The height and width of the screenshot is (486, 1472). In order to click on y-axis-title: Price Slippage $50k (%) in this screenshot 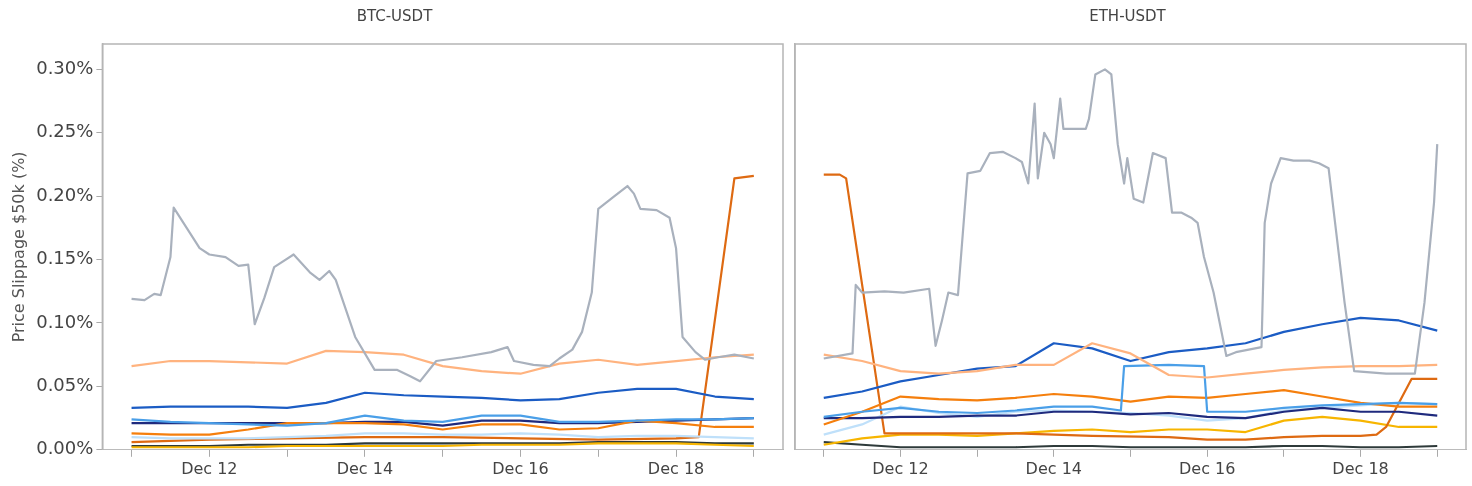, I will do `click(18, 247)`.